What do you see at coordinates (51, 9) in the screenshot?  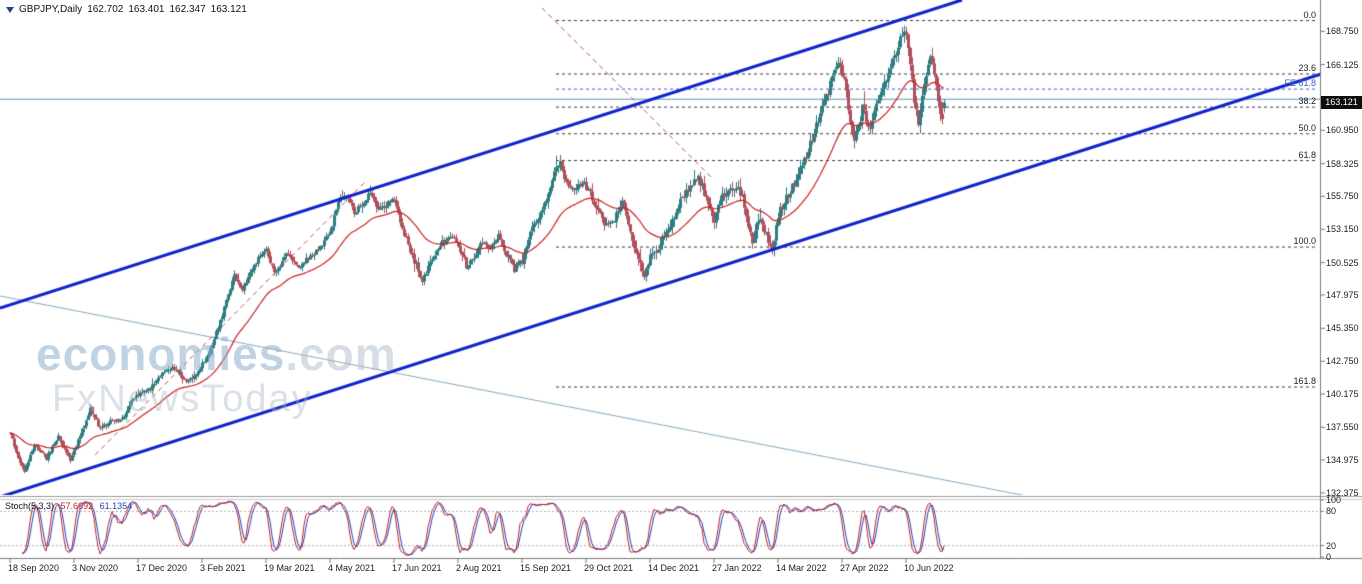 I see `symbol-period-label: GBPJPY,Daily` at bounding box center [51, 9].